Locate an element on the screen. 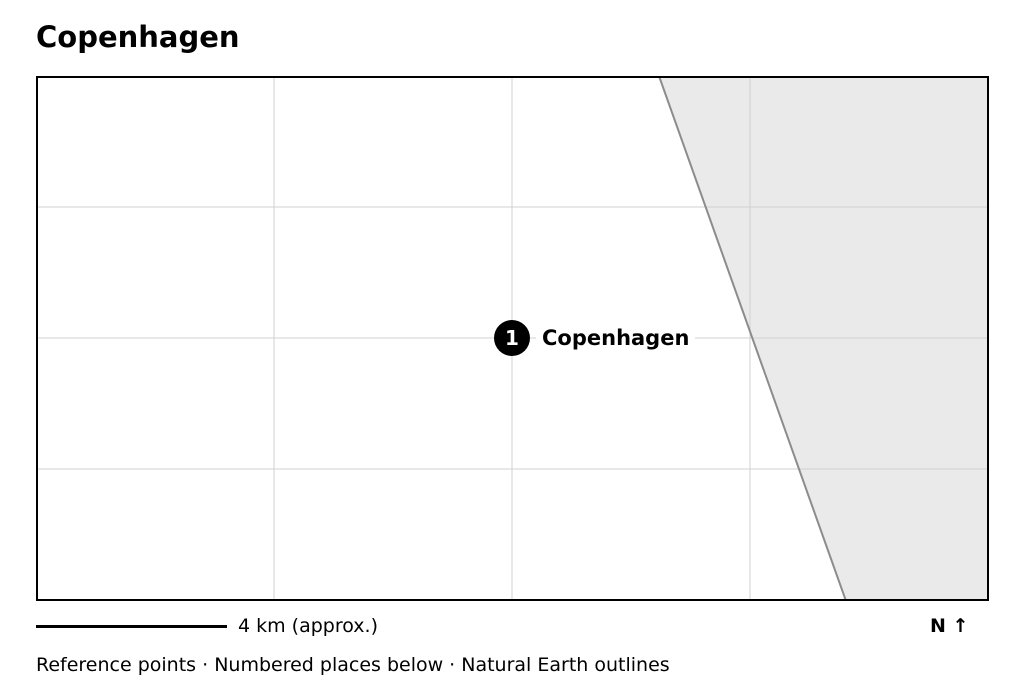  place-marker-1: 1 is located at coordinates (512, 338).